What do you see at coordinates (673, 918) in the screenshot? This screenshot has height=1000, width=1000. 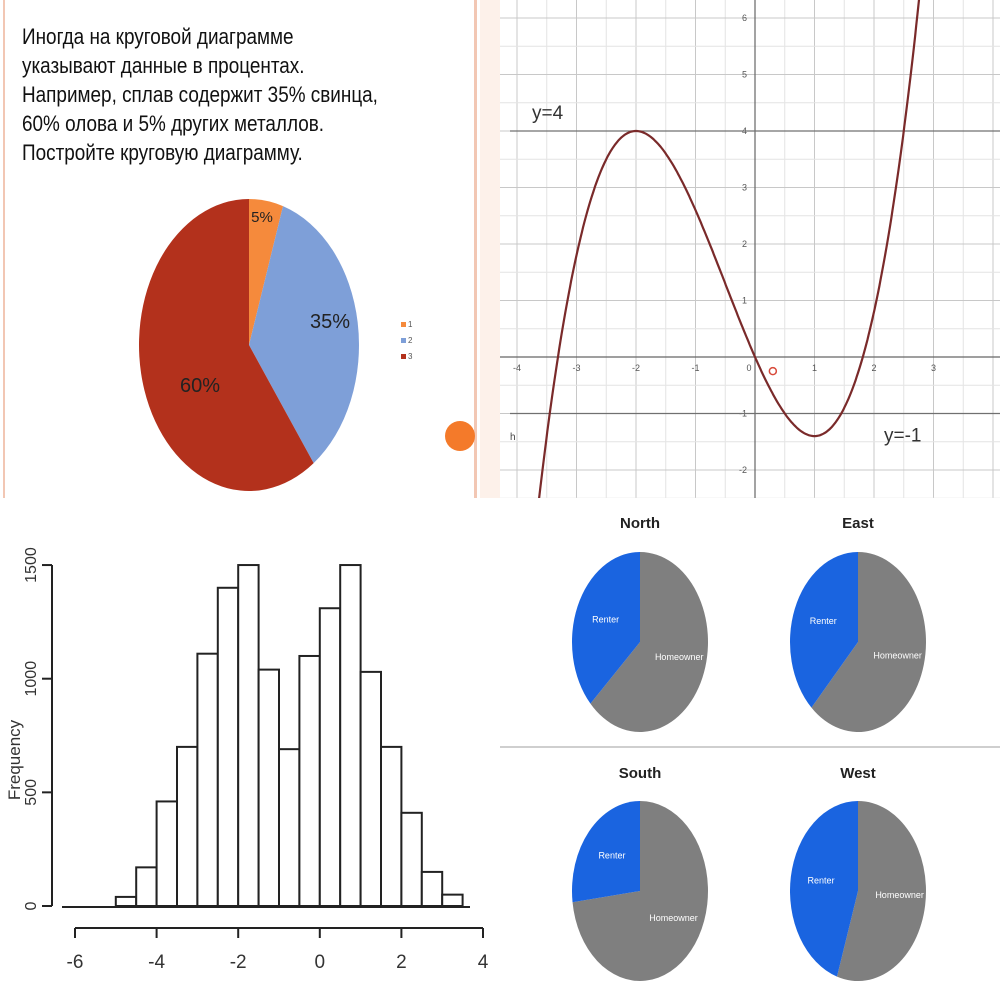 I see `region-label-homeowner-south: Homeowner` at bounding box center [673, 918].